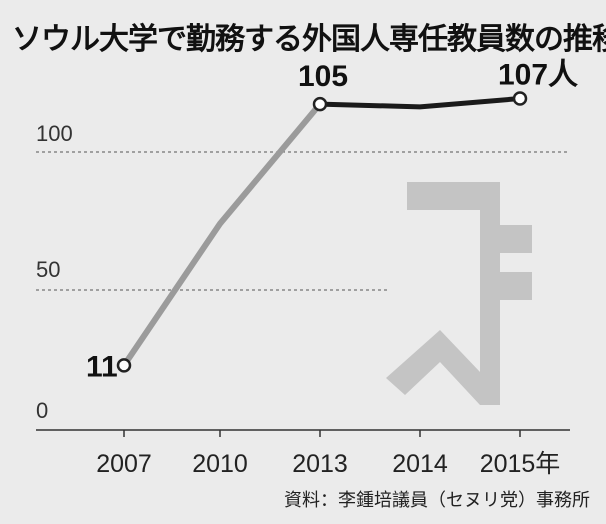 This screenshot has width=606, height=524. Describe the element at coordinates (323, 76) in the screenshot. I see `data-label: 105` at that location.